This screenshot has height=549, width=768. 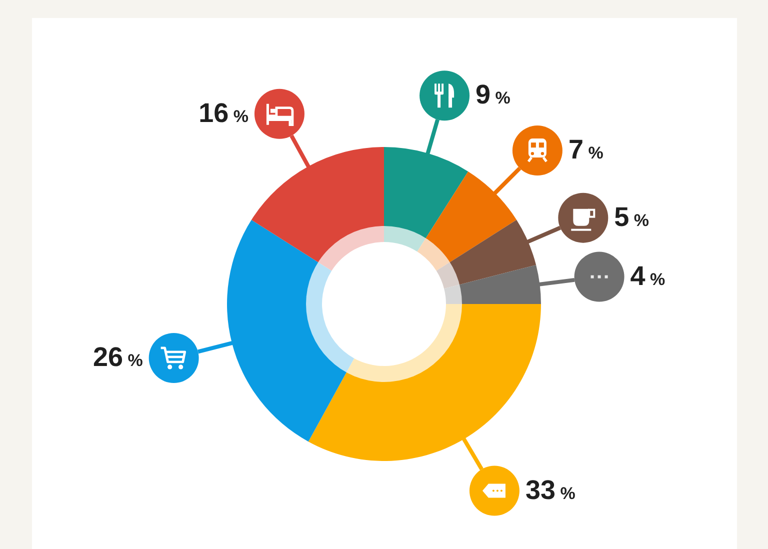 What do you see at coordinates (632, 217) in the screenshot?
I see `data-label: 5 %` at bounding box center [632, 217].